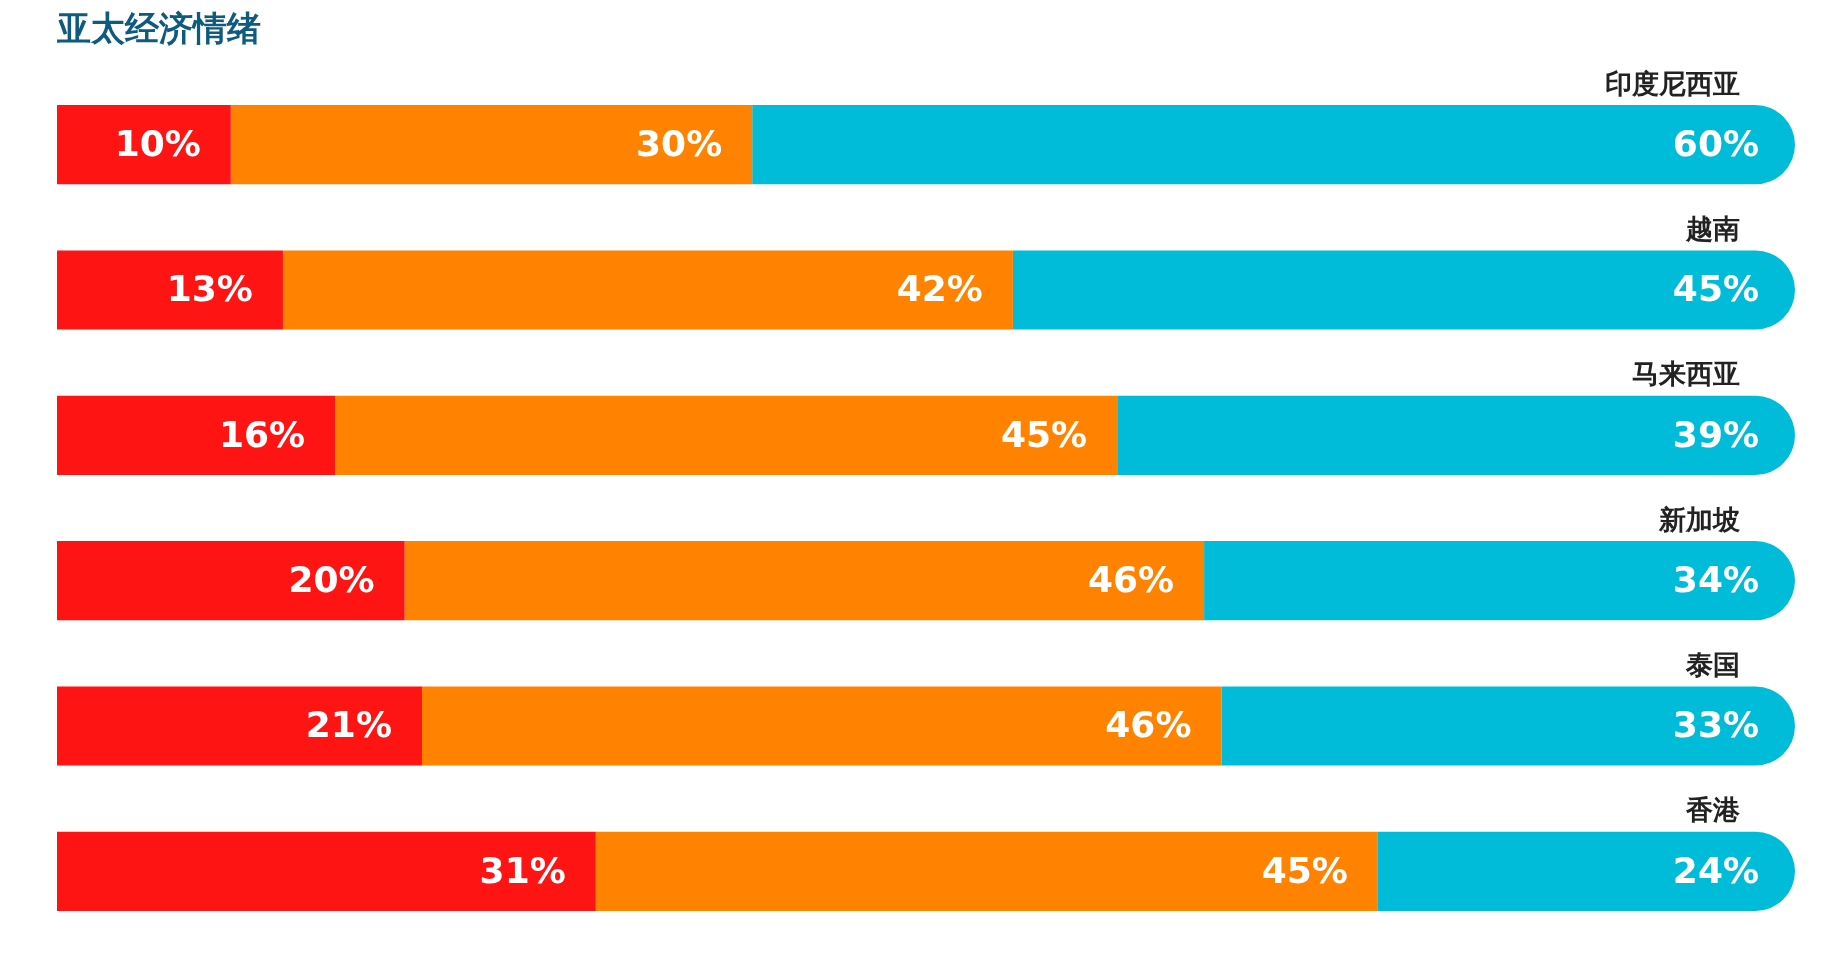 The height and width of the screenshot is (961, 1843). I want to click on data-label: 24%, so click(1715, 870).